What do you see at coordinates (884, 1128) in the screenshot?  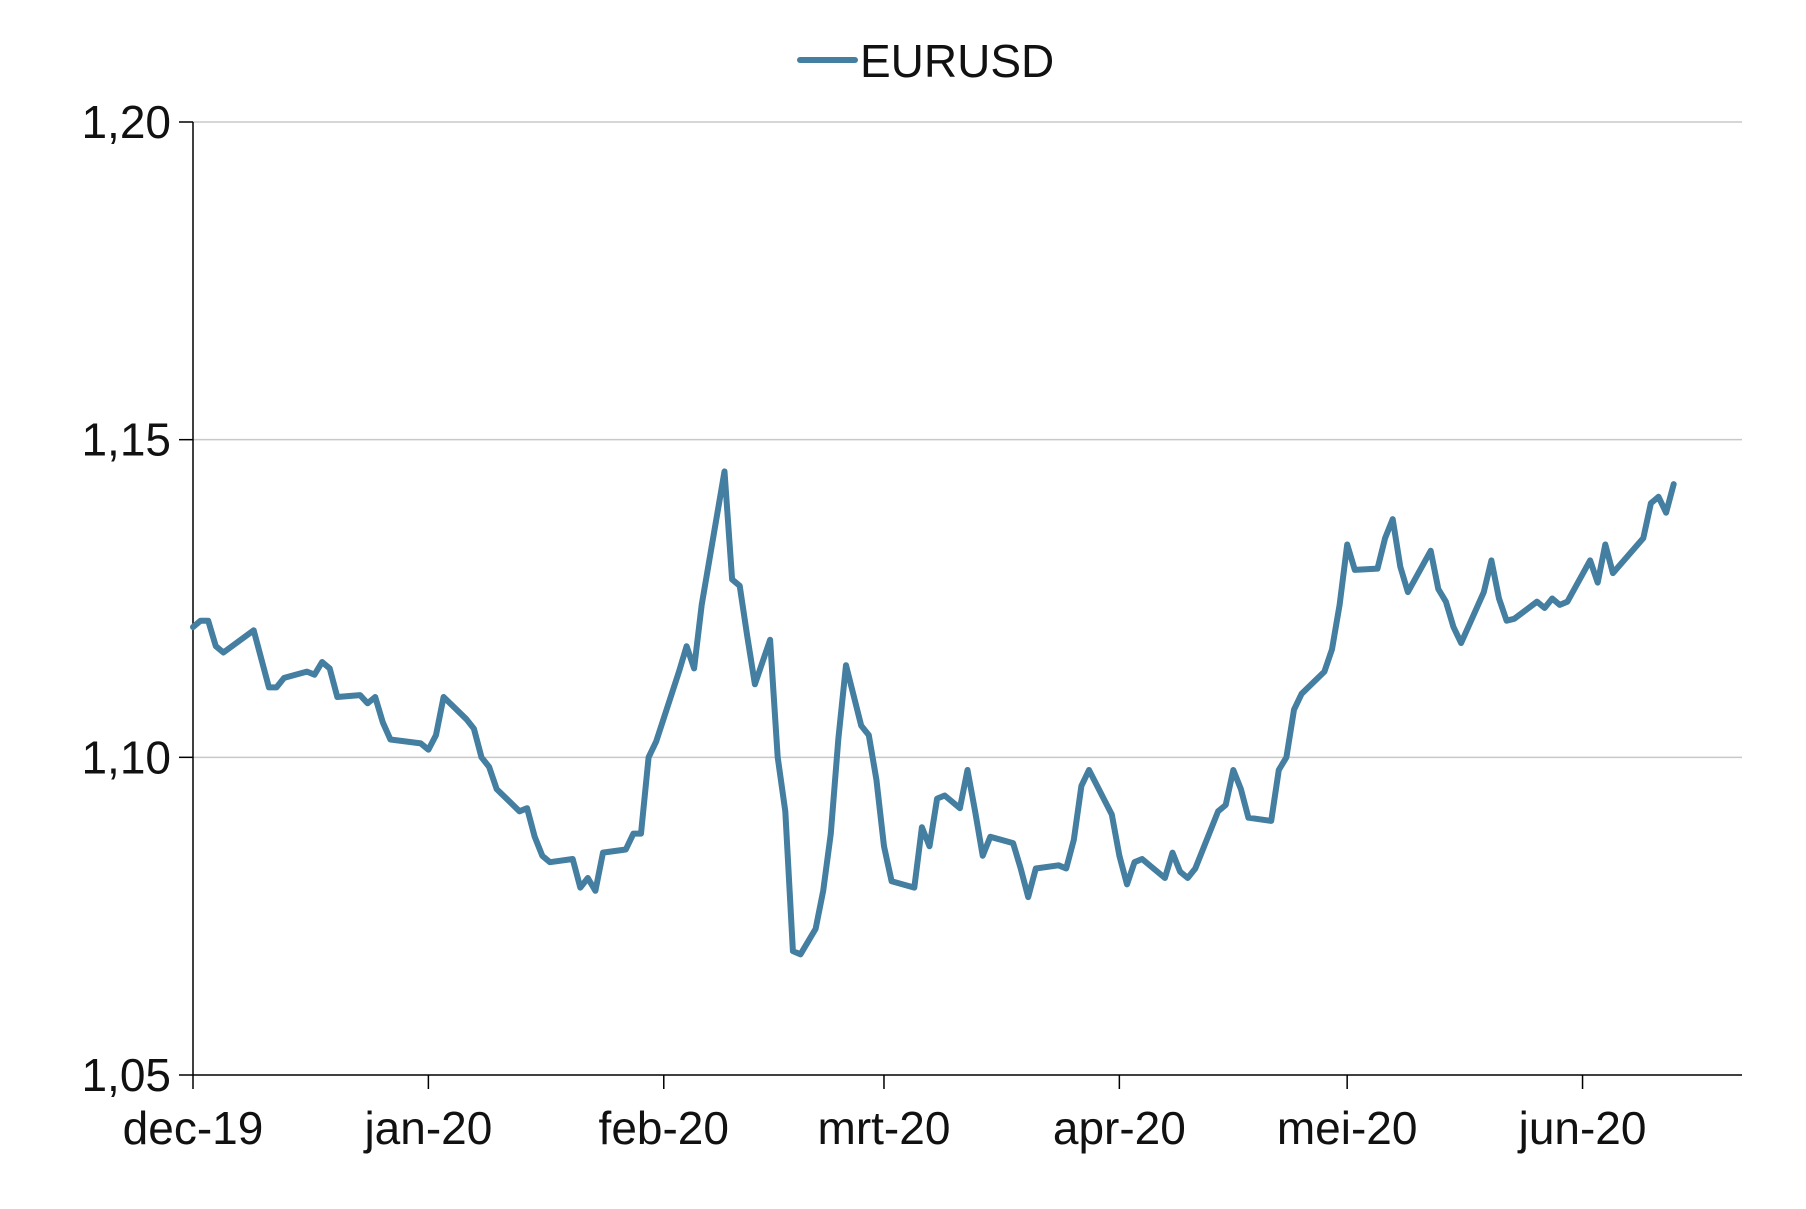 I see `x-tick-label: mrt-20` at bounding box center [884, 1128].